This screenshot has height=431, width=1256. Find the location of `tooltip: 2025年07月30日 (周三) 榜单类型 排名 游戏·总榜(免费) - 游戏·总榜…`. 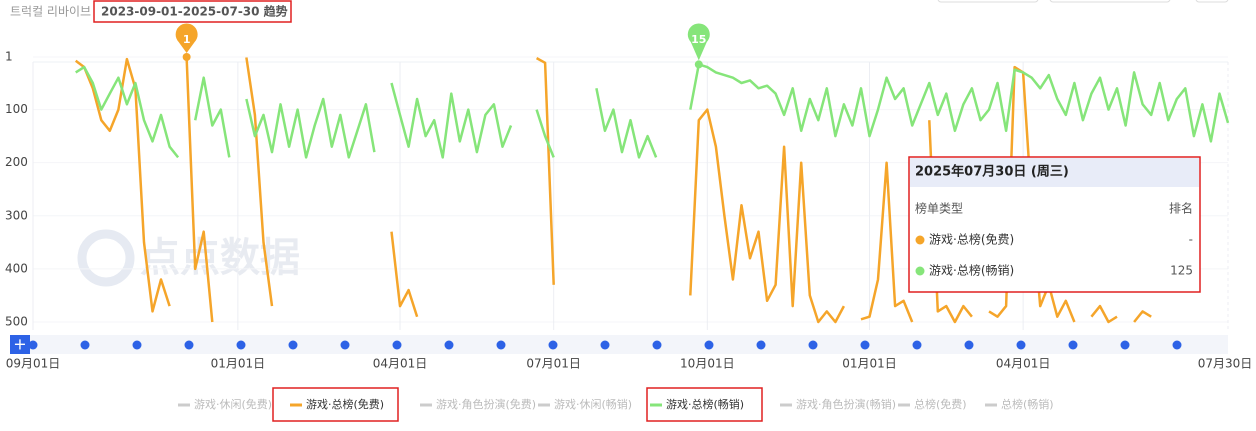

tooltip: 2025年07月30日 (周三) 榜单类型 排名 游戏·总榜(免费) - 游戏·总榜… is located at coordinates (1054, 224).